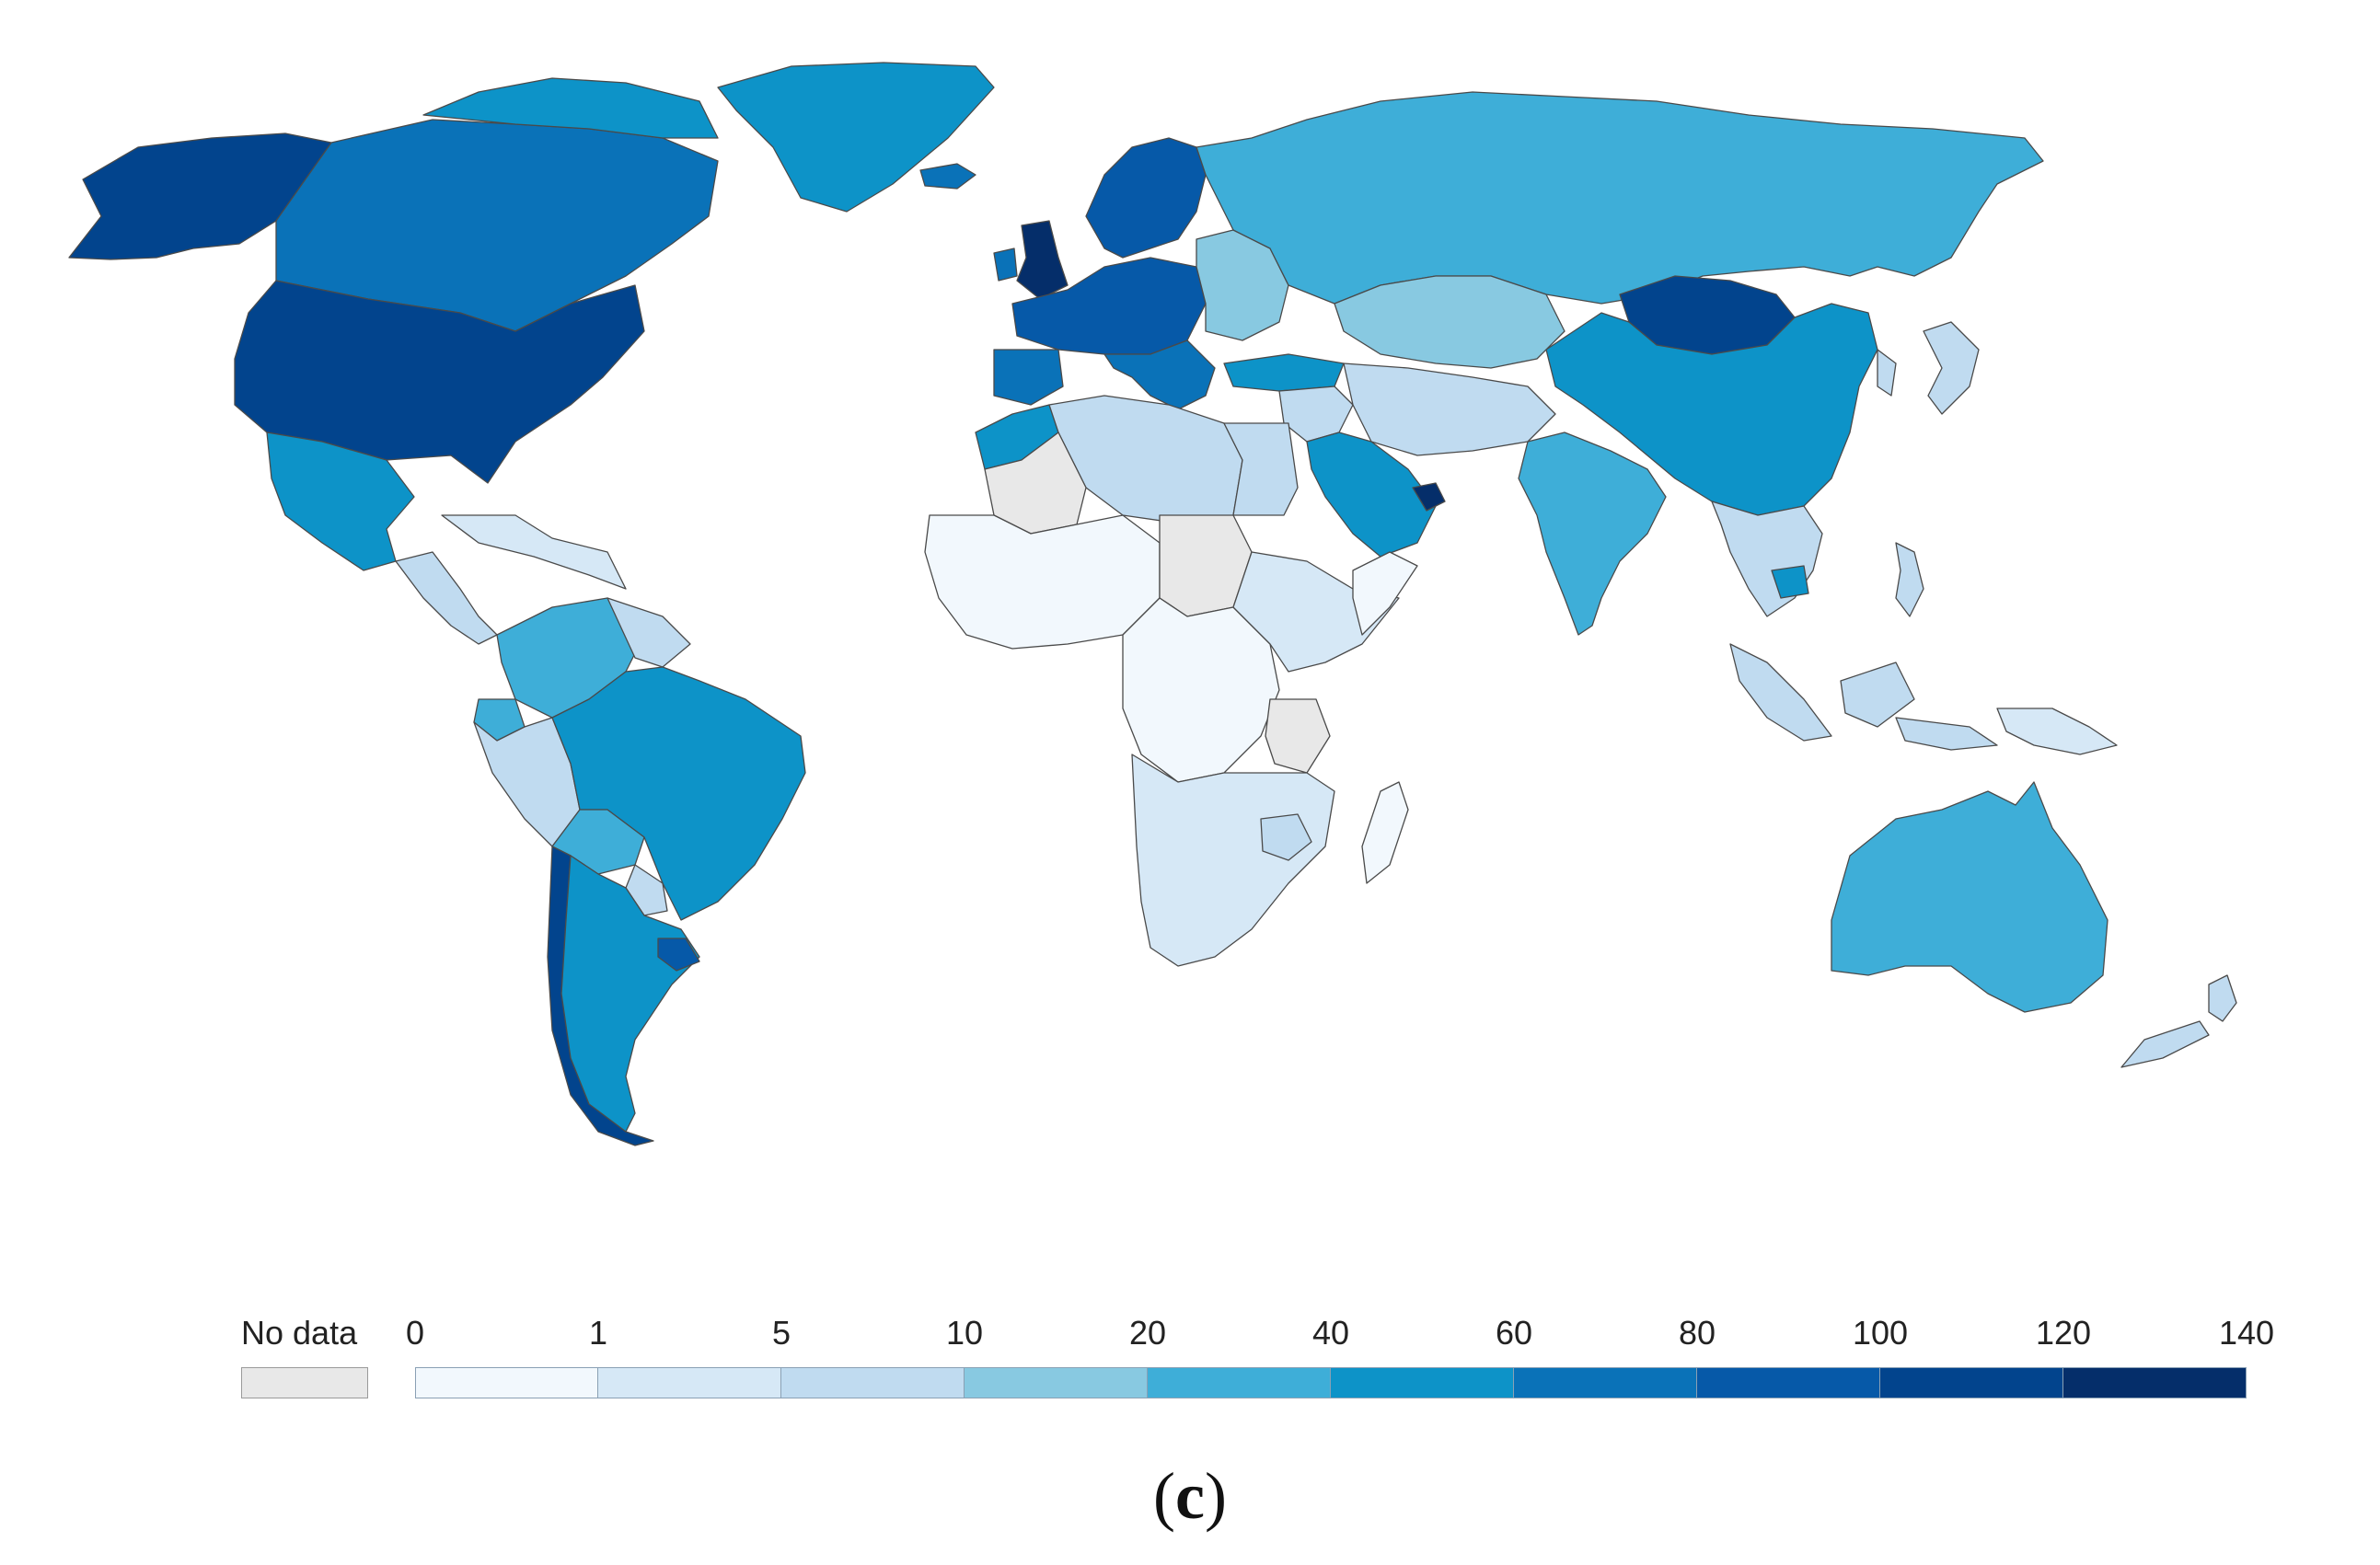 Image resolution: width=2380 pixels, height=1565 pixels. Describe the element at coordinates (964, 1333) in the screenshot. I see `legend-tick-label: 10` at that location.